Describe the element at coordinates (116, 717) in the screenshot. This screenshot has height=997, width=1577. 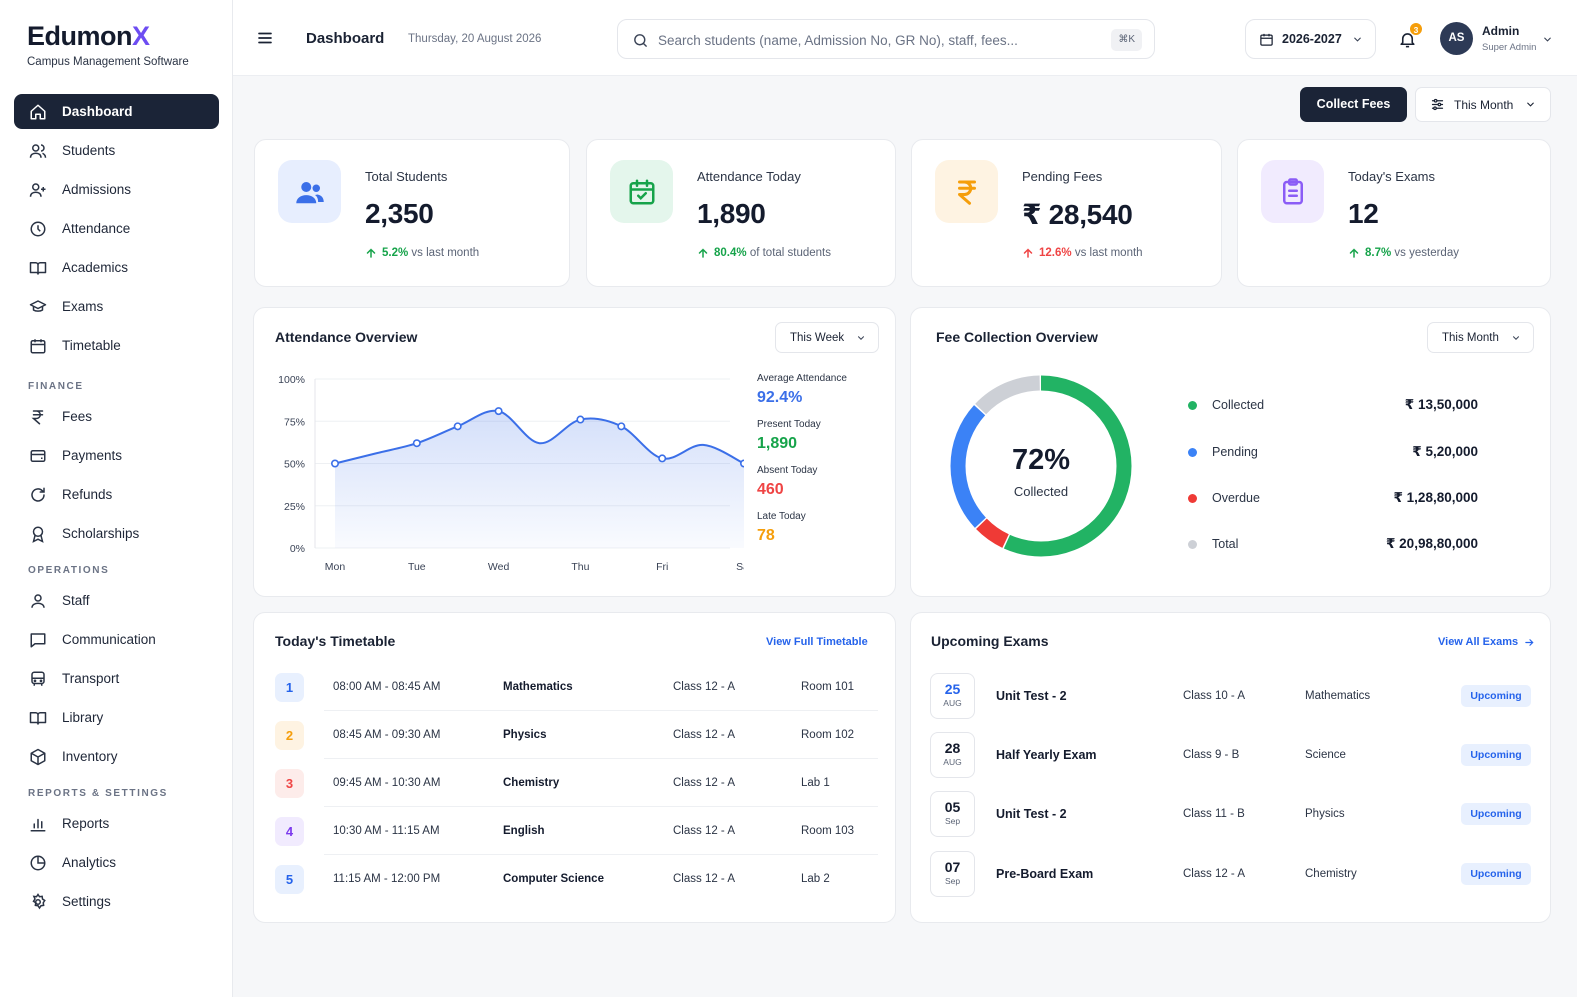
I see `sidebar-item-library: Library` at that location.